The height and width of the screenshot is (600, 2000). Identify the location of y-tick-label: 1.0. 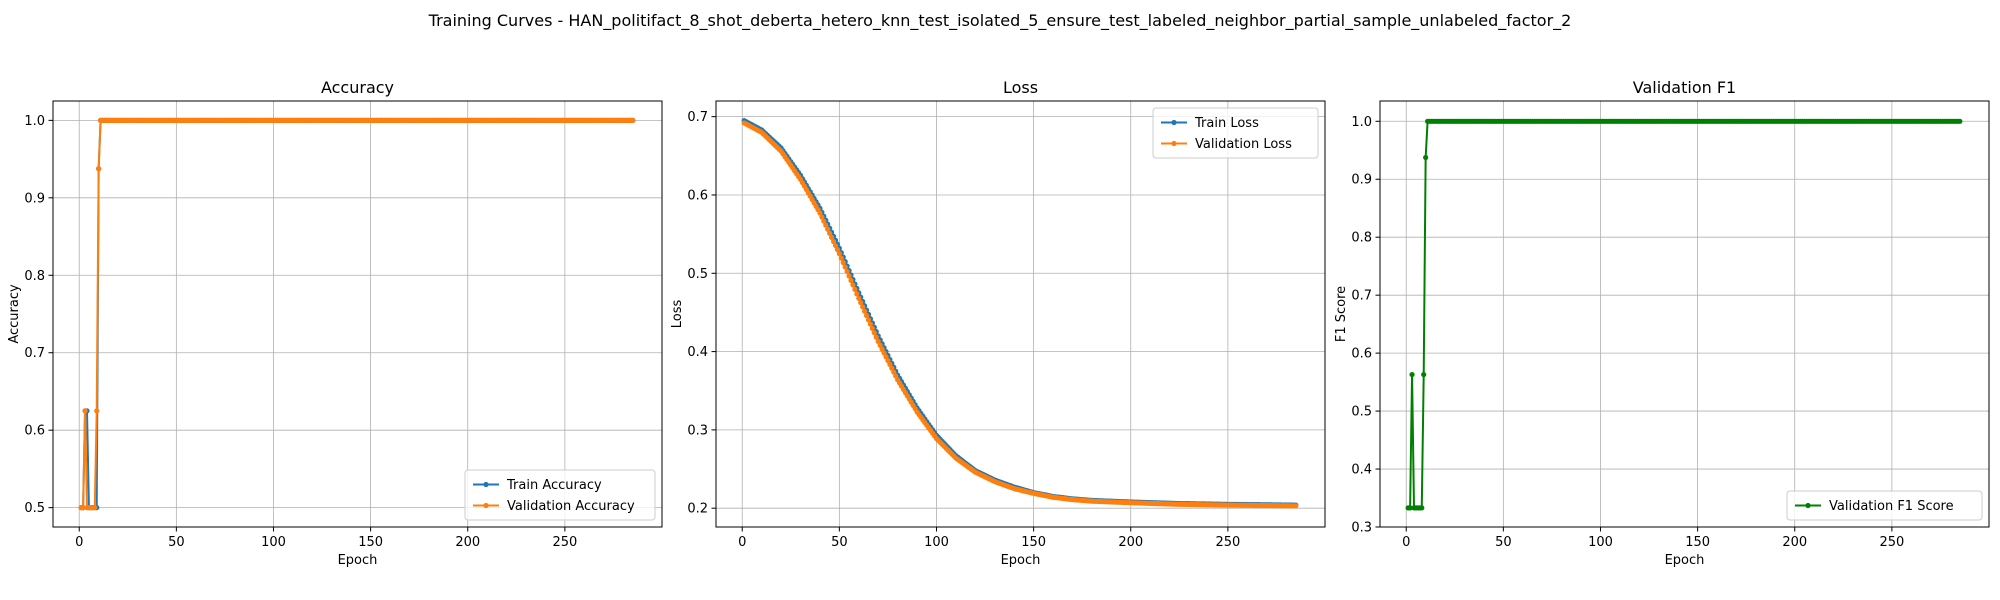
(34, 121).